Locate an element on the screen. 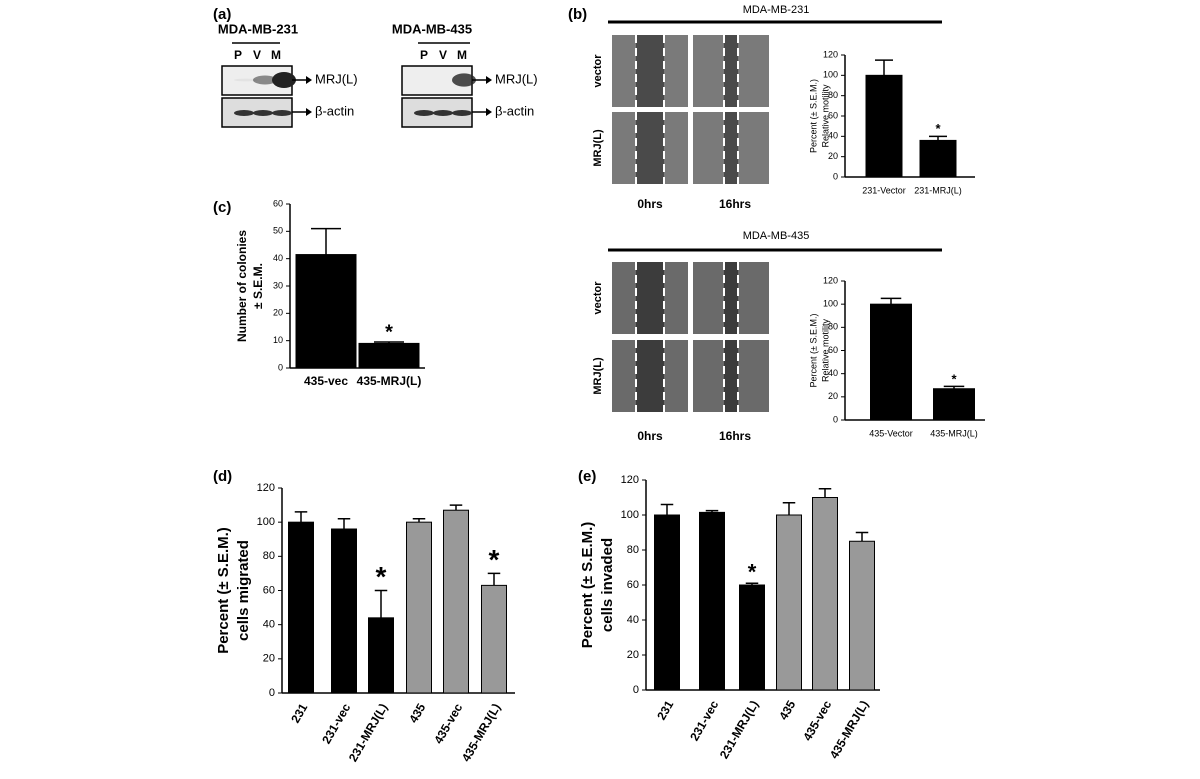 Image resolution: width=1200 pixels, height=779 pixels. y-axis-label: cells invaded is located at coordinates (607, 585).